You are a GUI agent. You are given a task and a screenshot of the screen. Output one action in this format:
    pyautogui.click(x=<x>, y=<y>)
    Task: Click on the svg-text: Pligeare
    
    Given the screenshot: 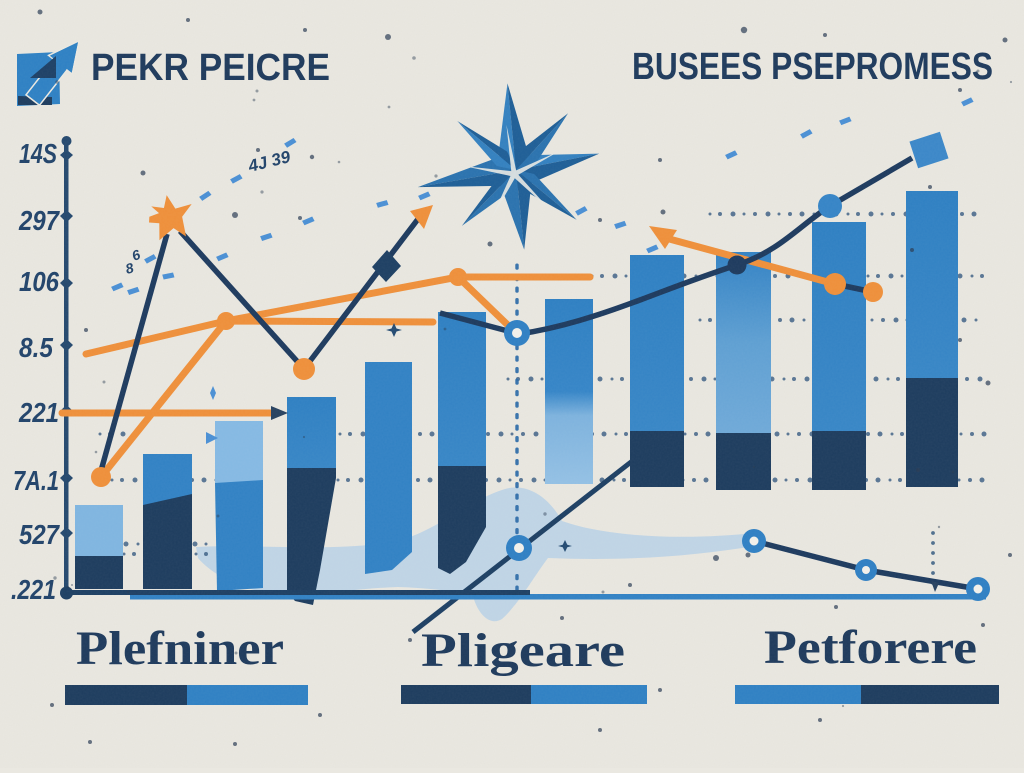 What is the action you would take?
    pyautogui.click(x=523, y=650)
    